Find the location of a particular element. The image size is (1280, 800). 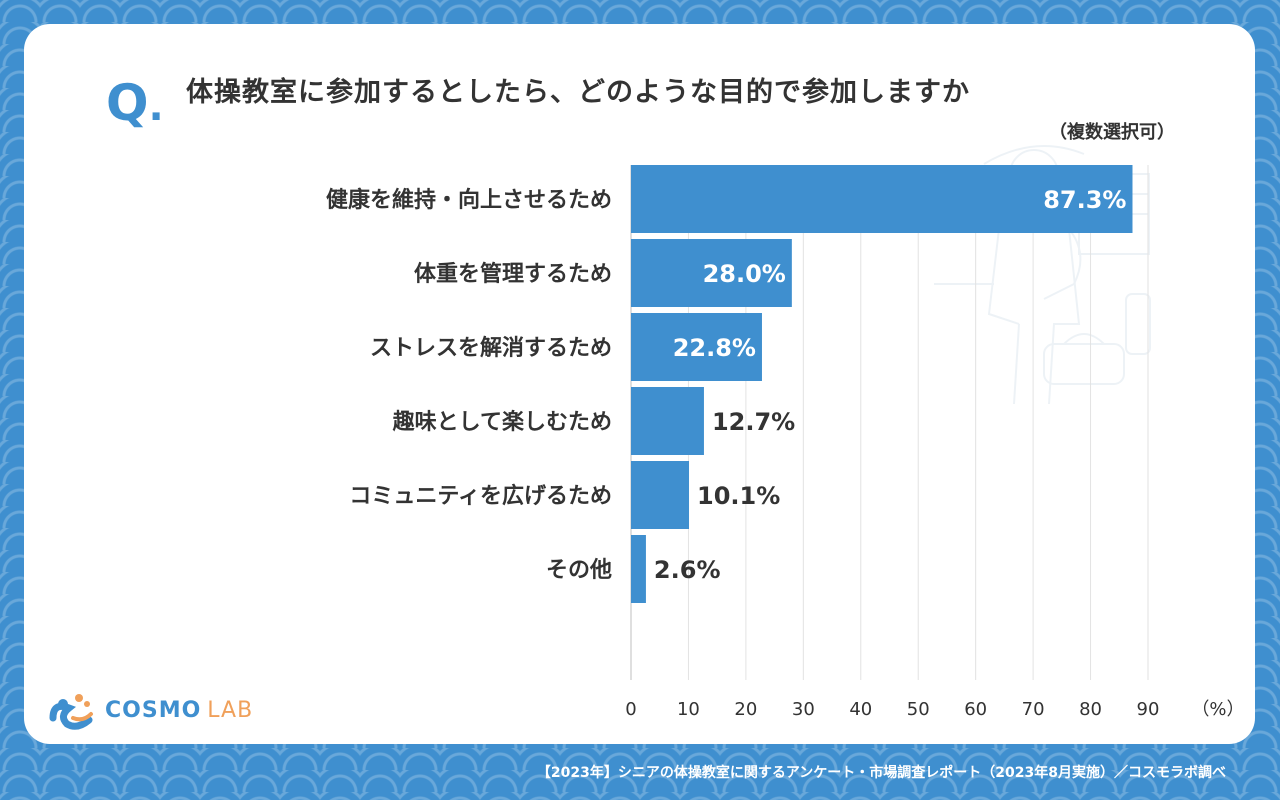

logo-text-sub: LAB is located at coordinates (230, 710).